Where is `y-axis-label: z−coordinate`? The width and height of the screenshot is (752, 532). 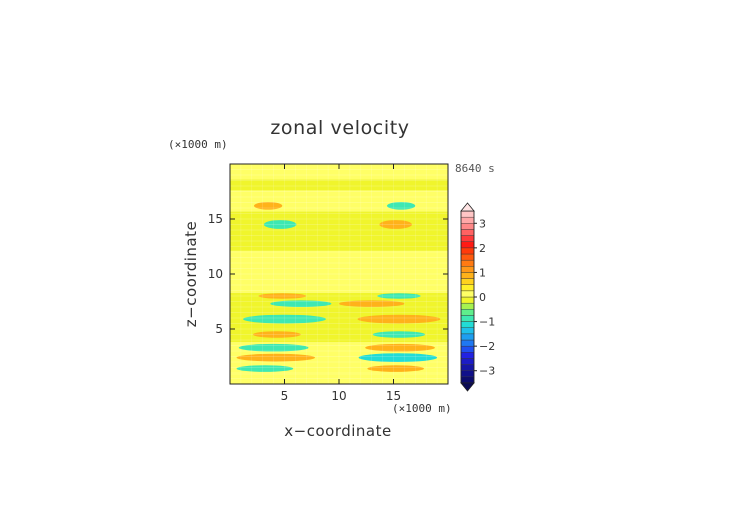
y-axis-label: z−coordinate is located at coordinates (191, 274).